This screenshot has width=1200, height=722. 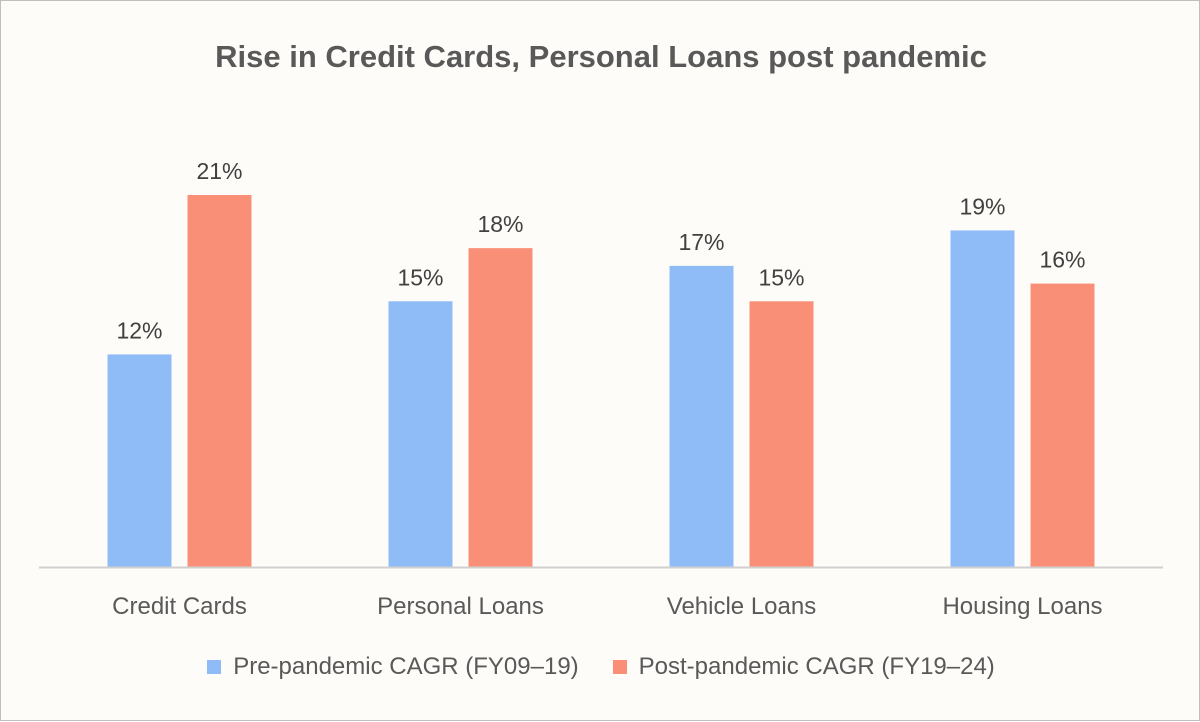 I want to click on legend-swatch-pre-pandemic, so click(x=214, y=667).